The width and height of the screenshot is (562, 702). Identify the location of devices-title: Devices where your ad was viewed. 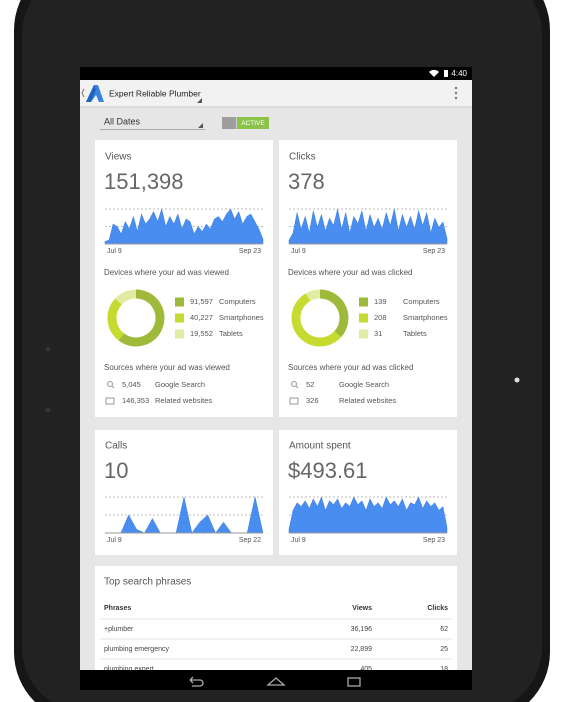
(166, 272).